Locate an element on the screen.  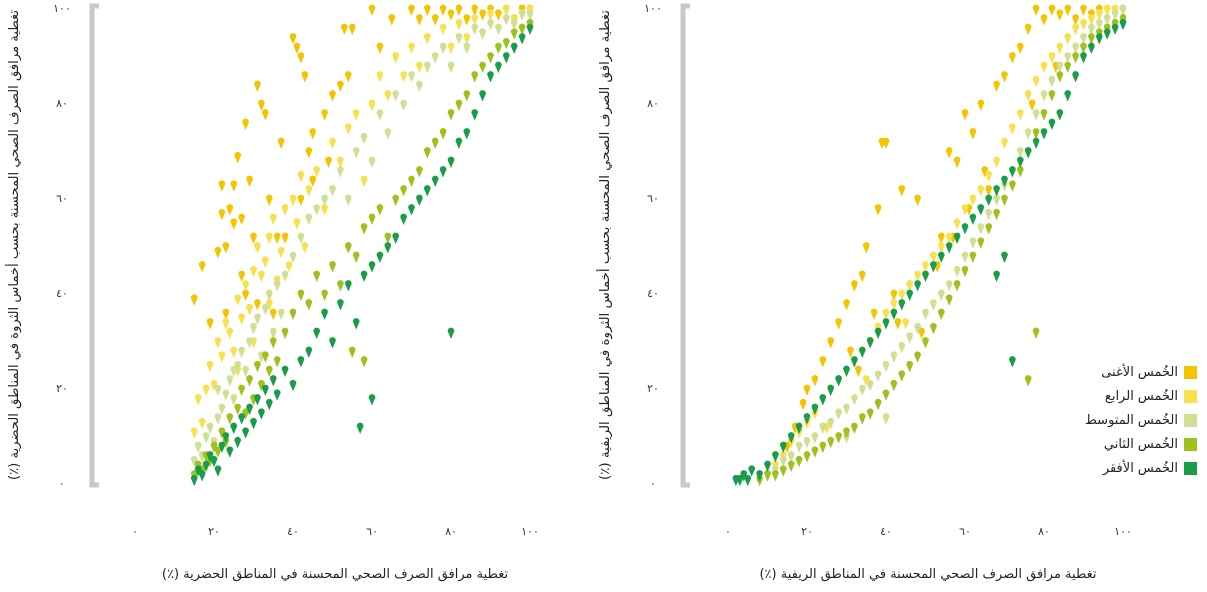
y-tick-label: ٠ is located at coordinates (653, 483).